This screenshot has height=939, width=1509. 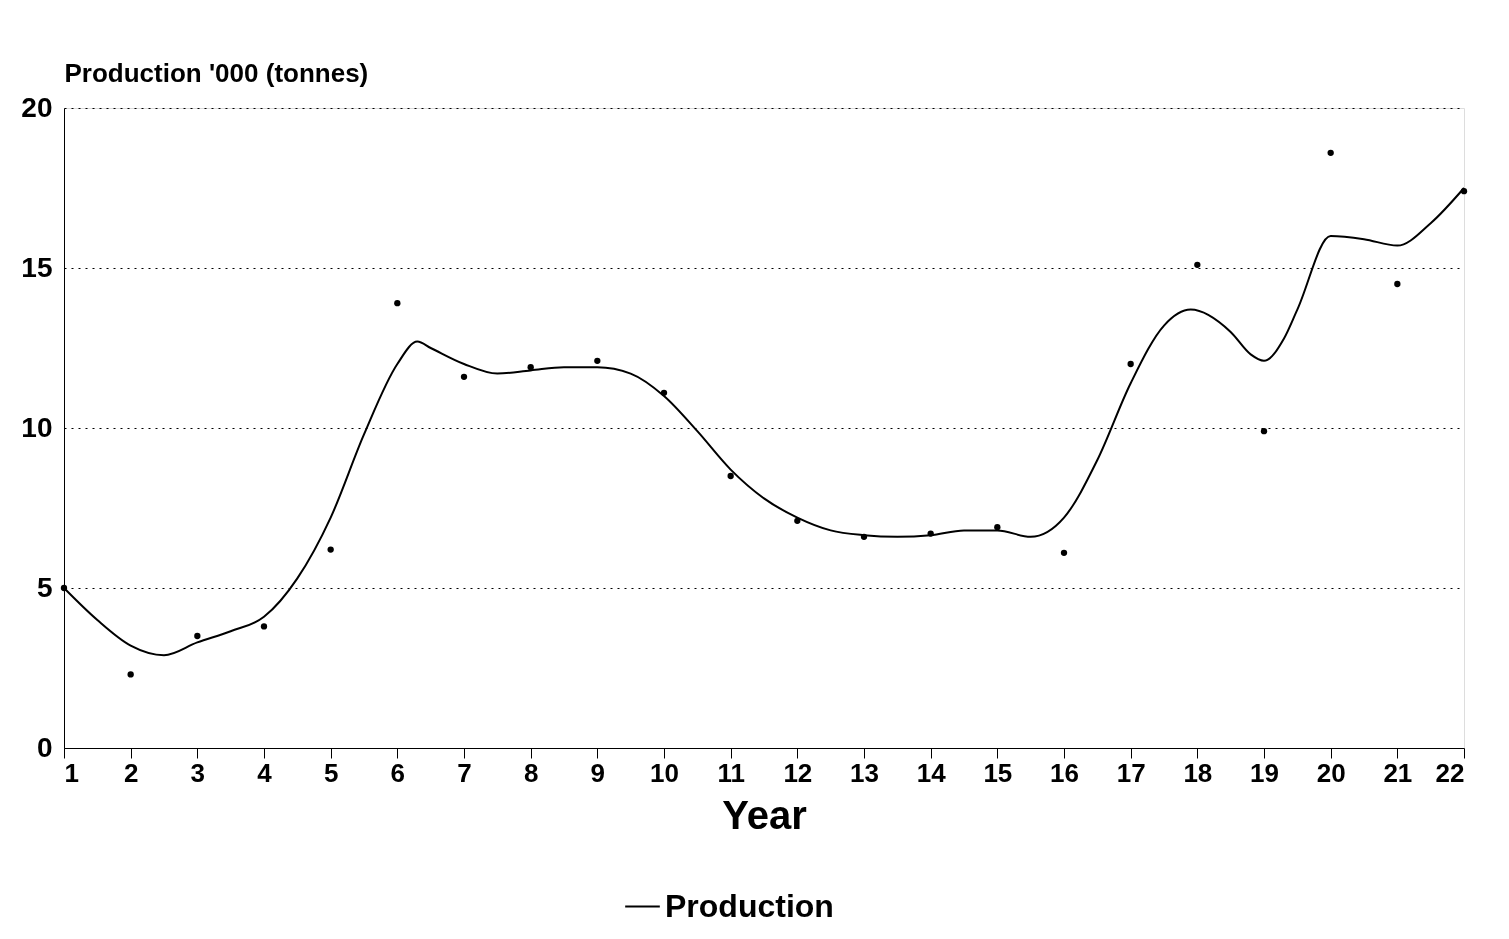 What do you see at coordinates (731, 772) in the screenshot?
I see `x-tick-label: 11` at bounding box center [731, 772].